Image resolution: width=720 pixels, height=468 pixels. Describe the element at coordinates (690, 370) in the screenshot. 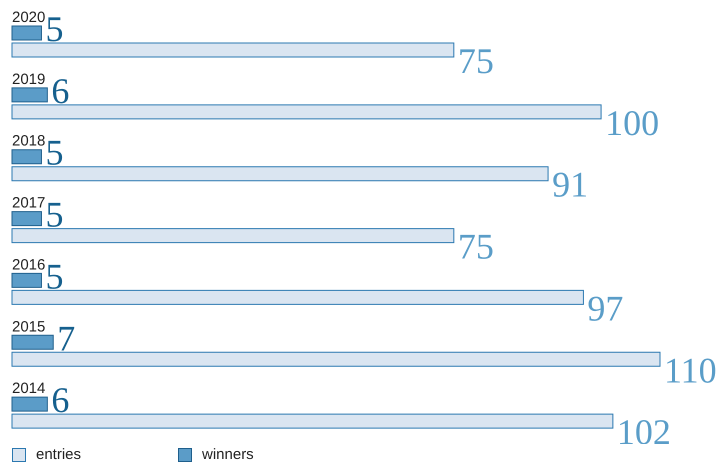

I see `data-label: 110` at that location.